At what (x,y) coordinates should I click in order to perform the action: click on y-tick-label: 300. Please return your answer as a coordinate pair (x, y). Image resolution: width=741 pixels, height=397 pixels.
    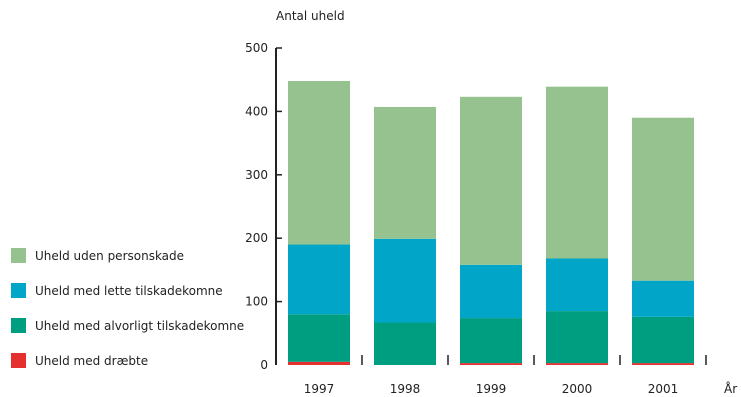
    Looking at the image, I should click on (256, 175).